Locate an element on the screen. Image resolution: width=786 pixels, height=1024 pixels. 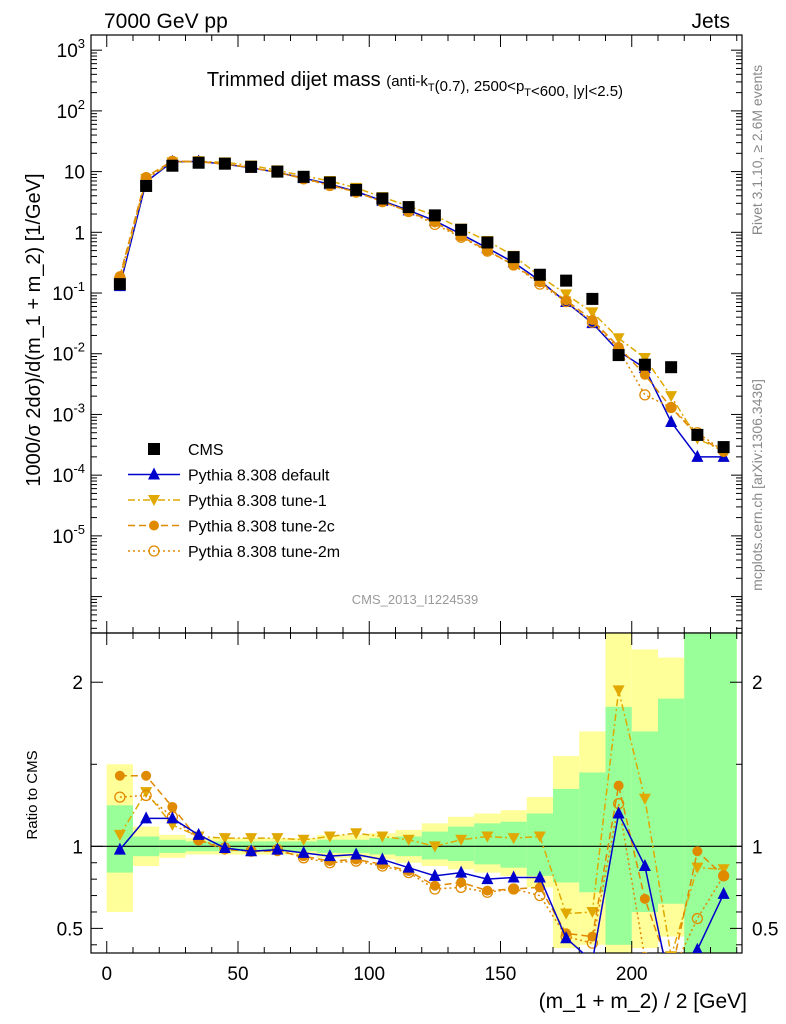
legend-item: Pythia 8.308 tune-1 is located at coordinates (227, 501).